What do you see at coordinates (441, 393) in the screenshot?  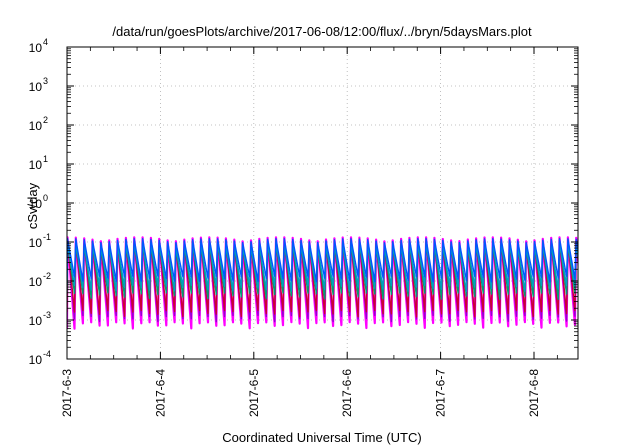 I see `x-tick-label: 2017-6-7` at bounding box center [441, 393].